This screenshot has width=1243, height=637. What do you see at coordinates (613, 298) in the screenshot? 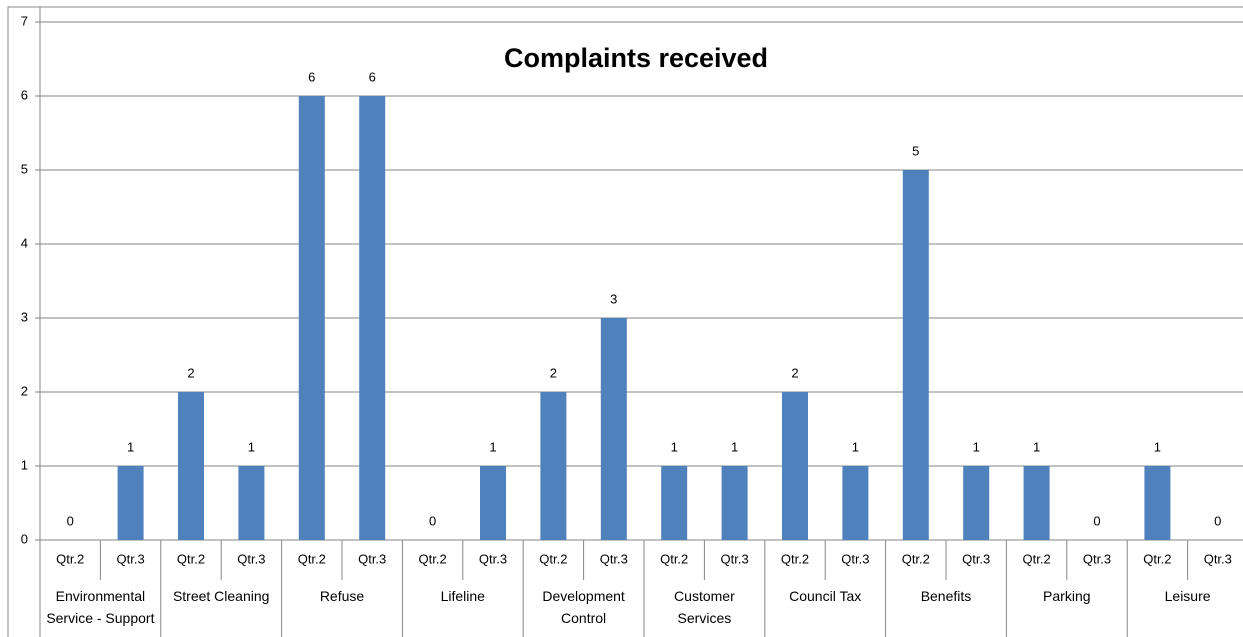
I see `value-label: 3` at bounding box center [613, 298].